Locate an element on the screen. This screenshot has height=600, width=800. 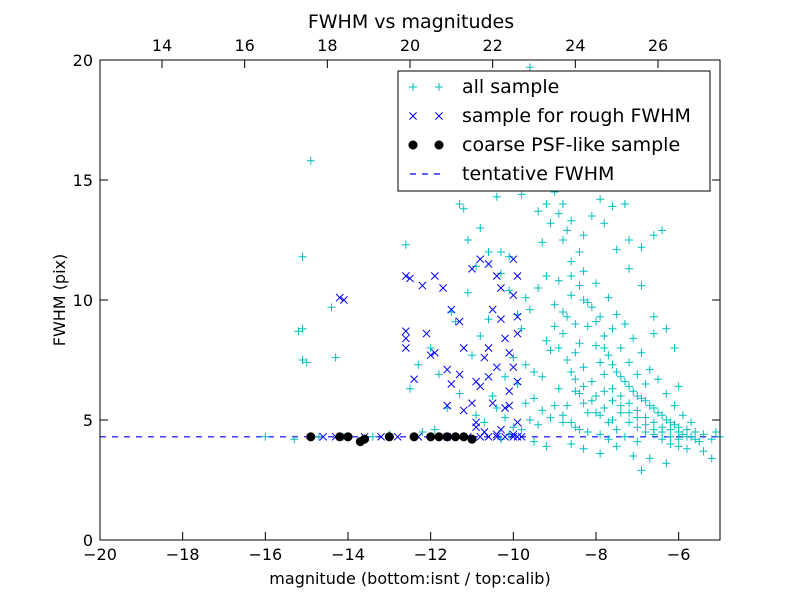
top-x-tick-label: 14 is located at coordinates (162, 45).